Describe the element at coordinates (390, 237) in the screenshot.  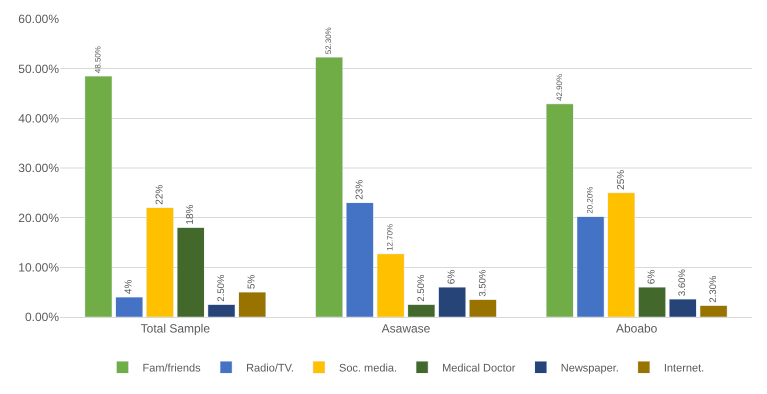
I see `data-label: 12.70%` at that location.